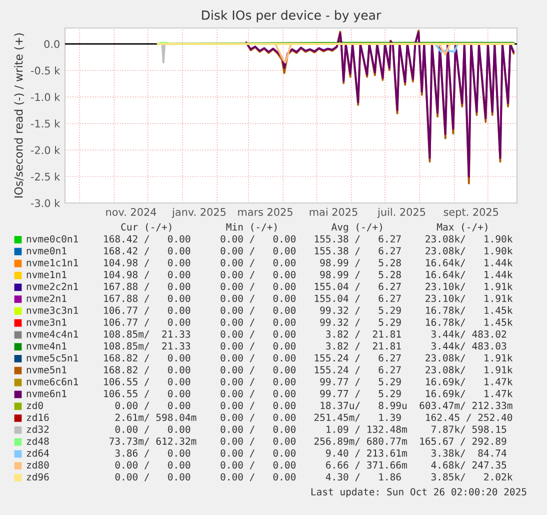 The height and width of the screenshot is (515, 547). What do you see at coordinates (46, 298) in the screenshot?
I see `legend-label: nvme2n1` at bounding box center [46, 298].